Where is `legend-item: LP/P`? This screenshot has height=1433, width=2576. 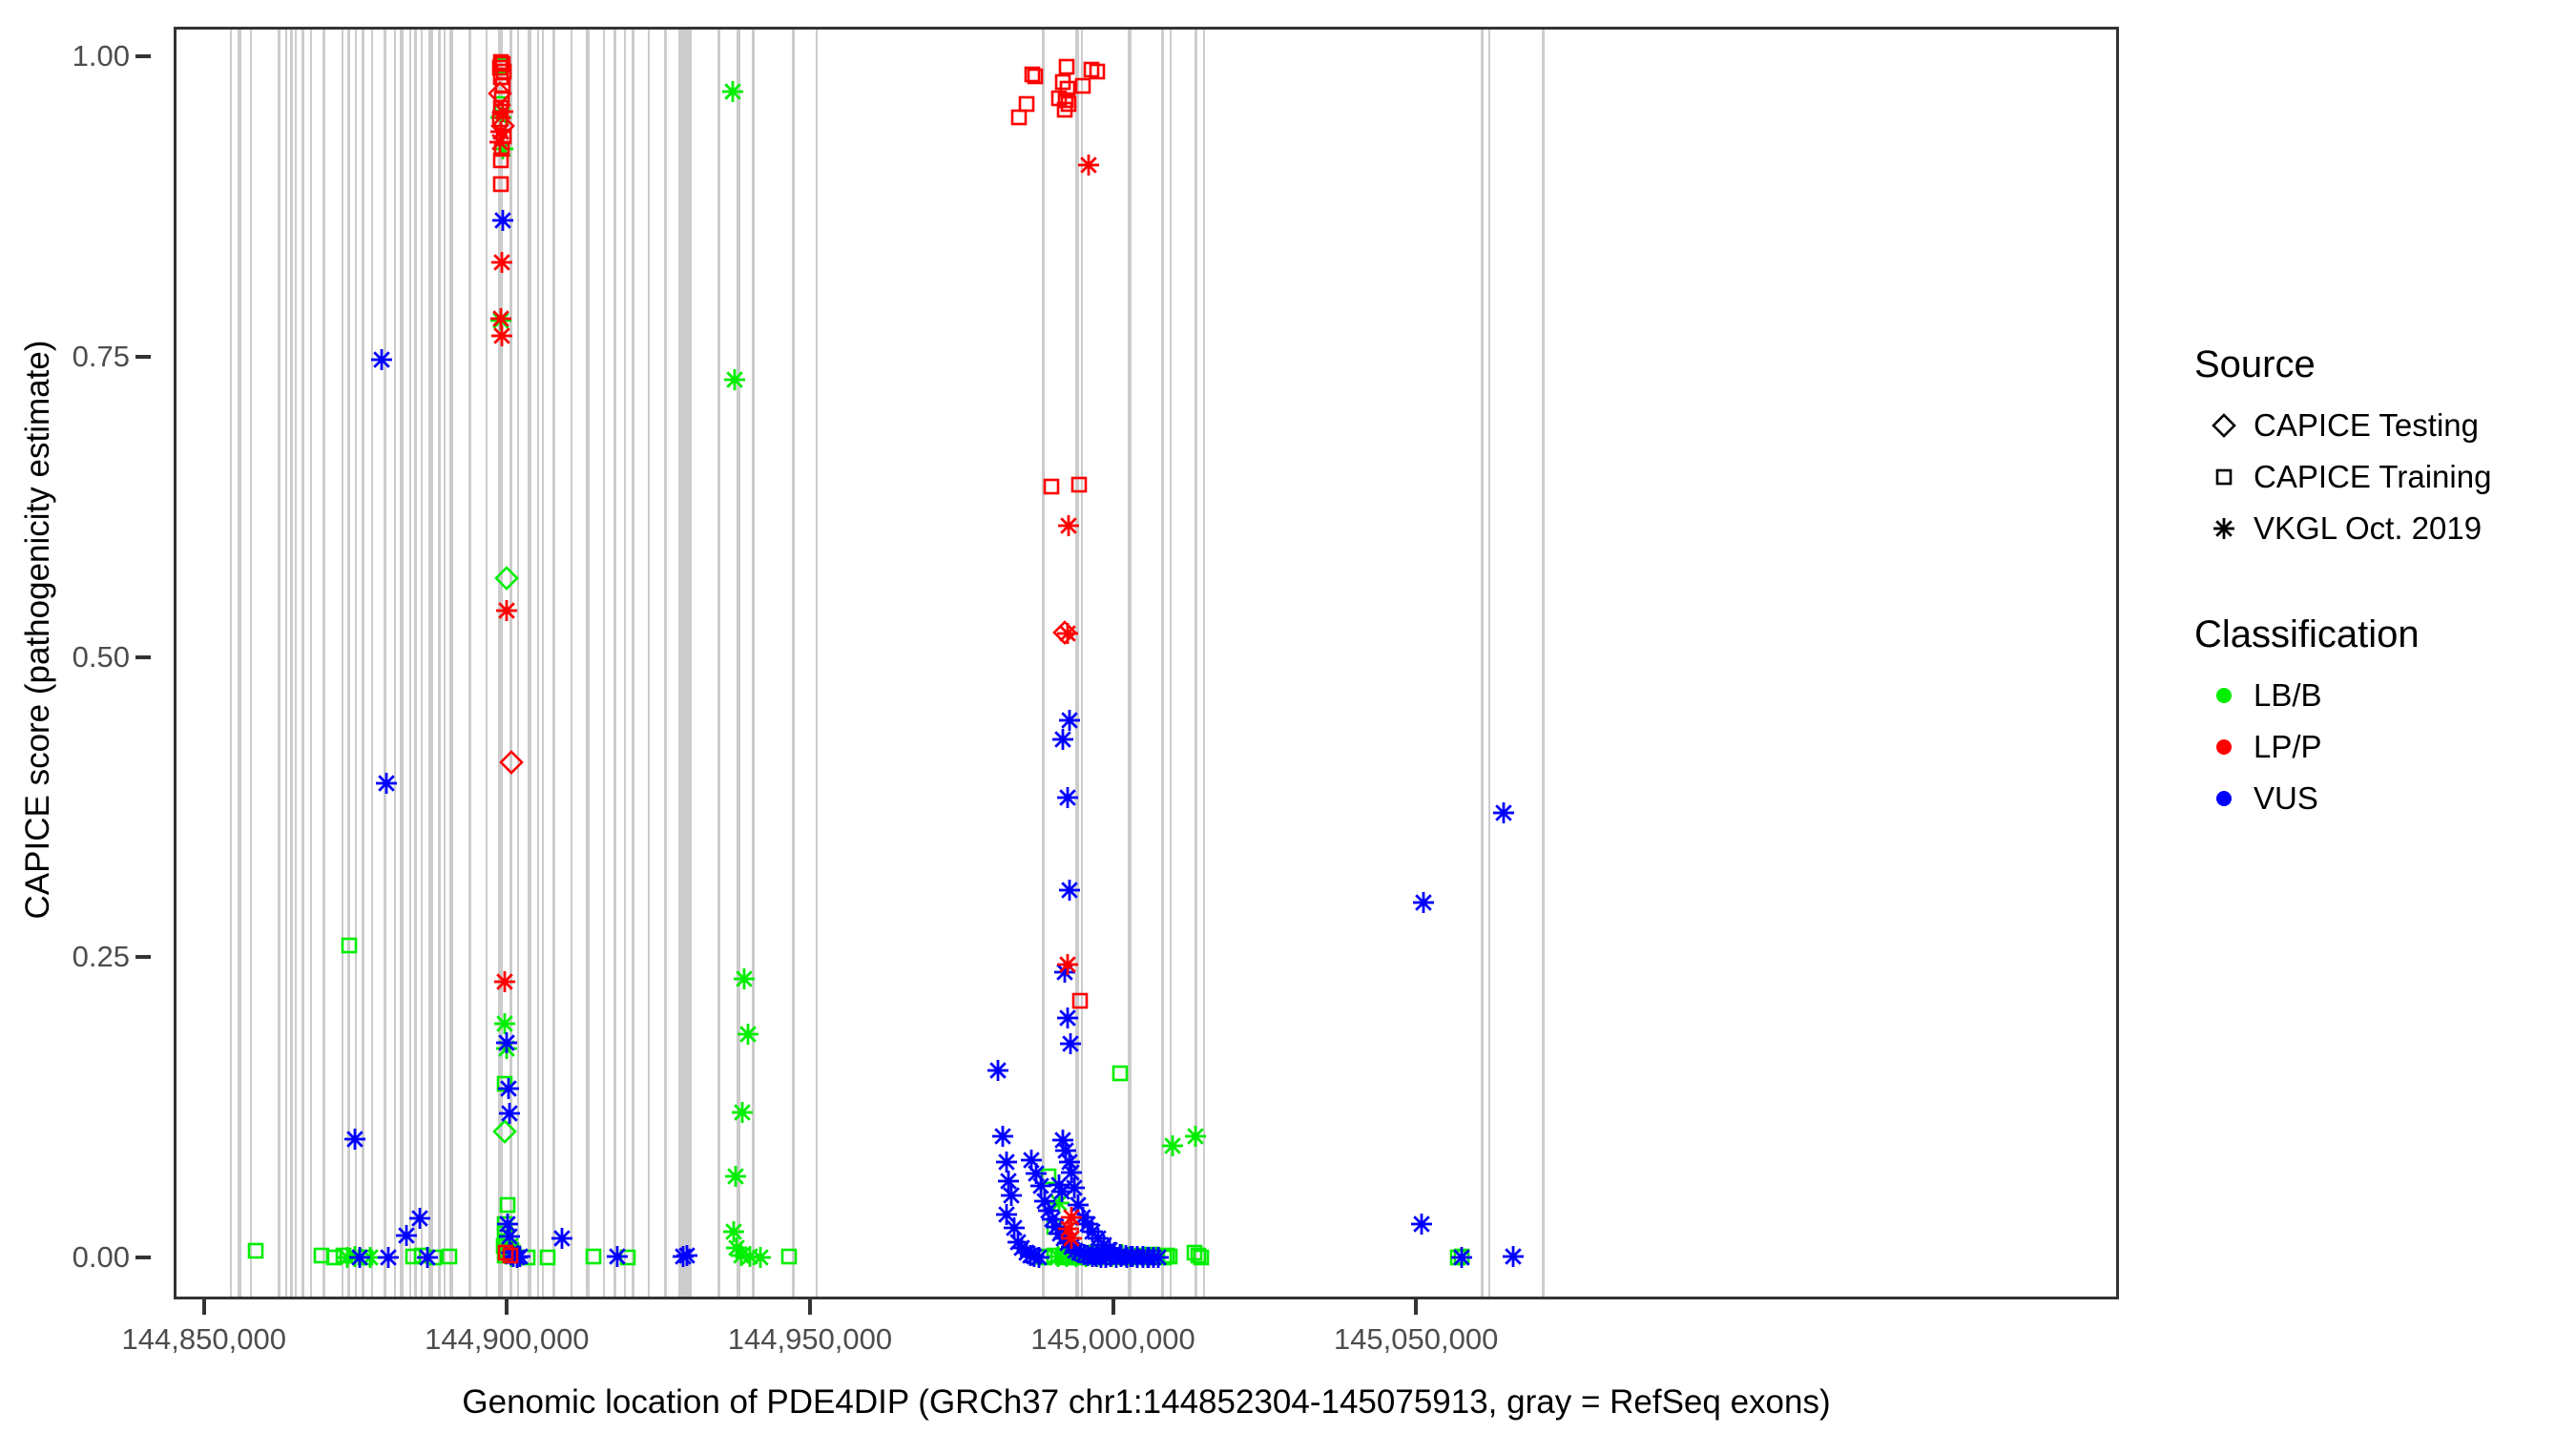 legend-item: LP/P is located at coordinates (2385, 747).